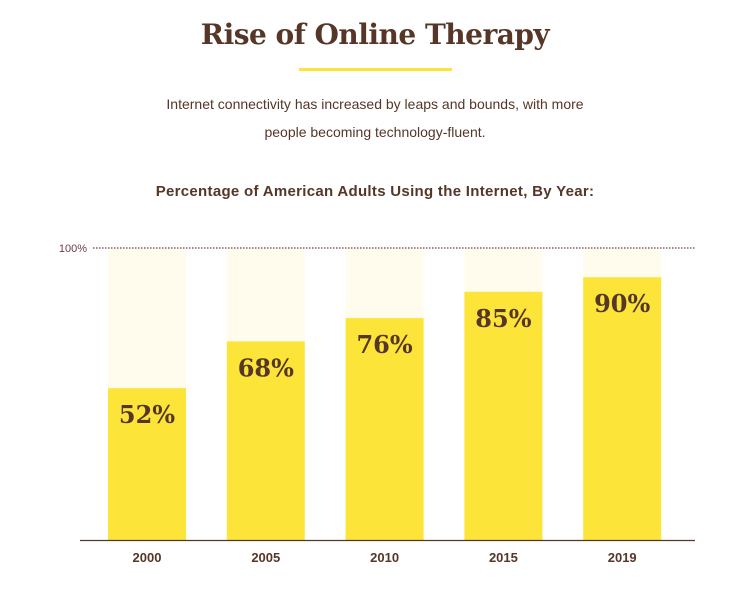 This screenshot has height=590, width=750. What do you see at coordinates (622, 303) in the screenshot?
I see `data-label: 90%` at bounding box center [622, 303].